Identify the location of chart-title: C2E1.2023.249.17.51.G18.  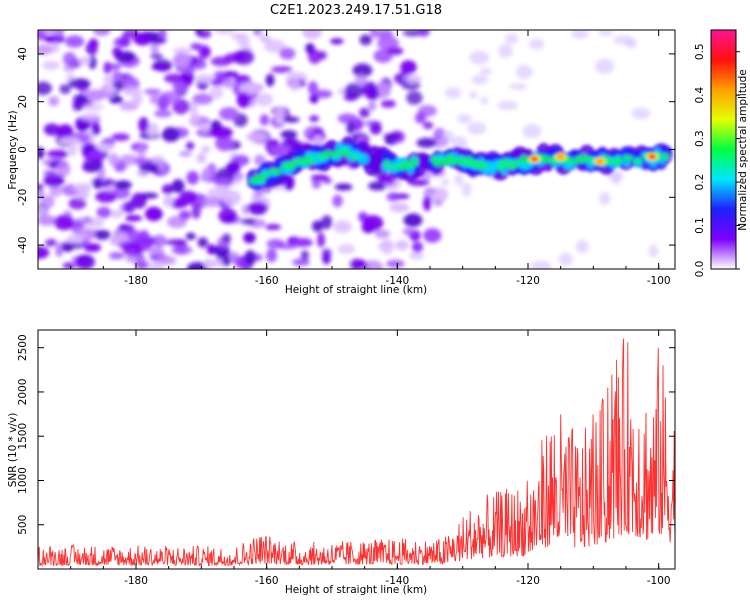
(356, 10).